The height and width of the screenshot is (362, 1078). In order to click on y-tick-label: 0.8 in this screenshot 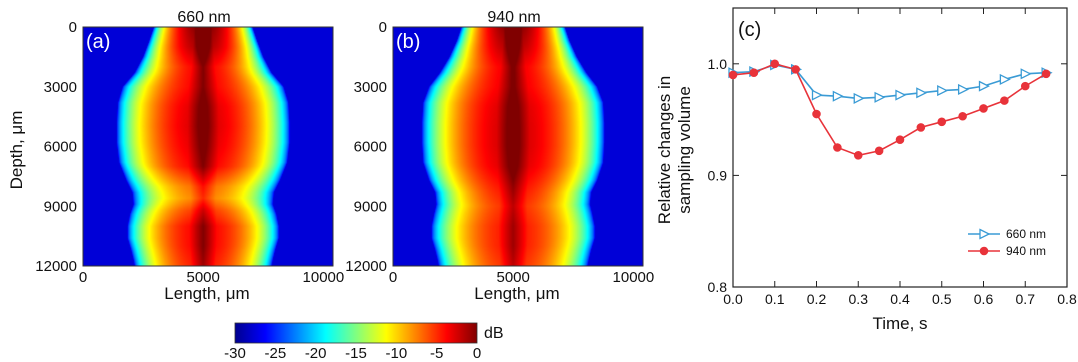, I will do `click(718, 287)`.